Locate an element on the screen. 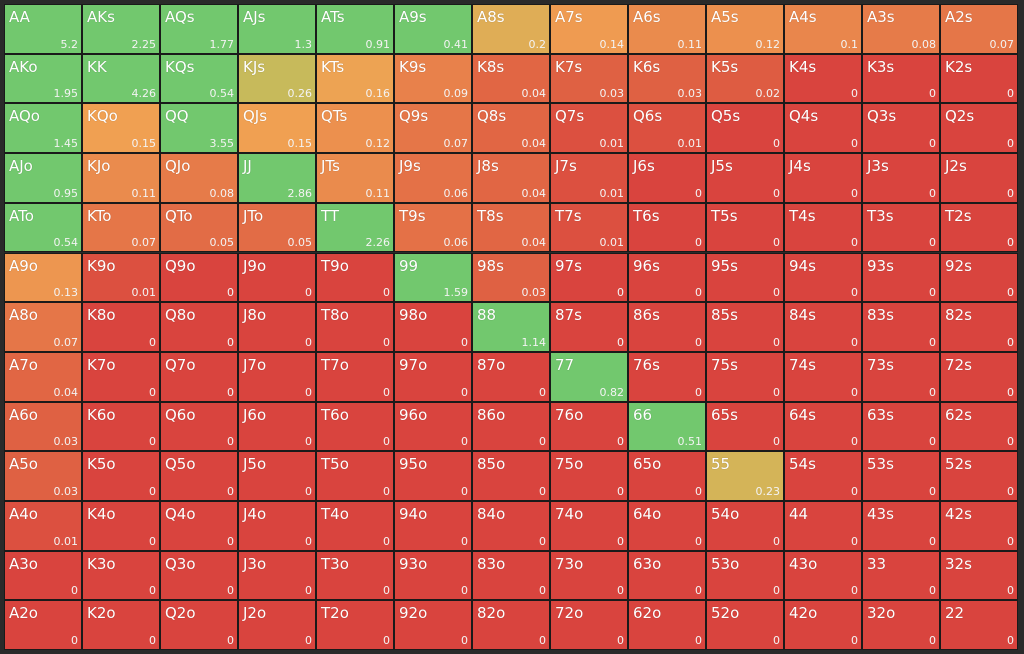  hand-cell: Q3o 0 is located at coordinates (199, 575).